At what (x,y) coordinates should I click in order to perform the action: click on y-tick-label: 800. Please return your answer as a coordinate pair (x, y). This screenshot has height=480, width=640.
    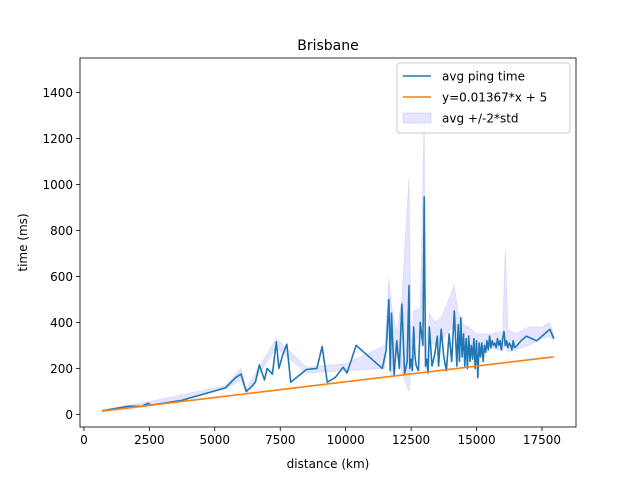
    Looking at the image, I should click on (61, 231).